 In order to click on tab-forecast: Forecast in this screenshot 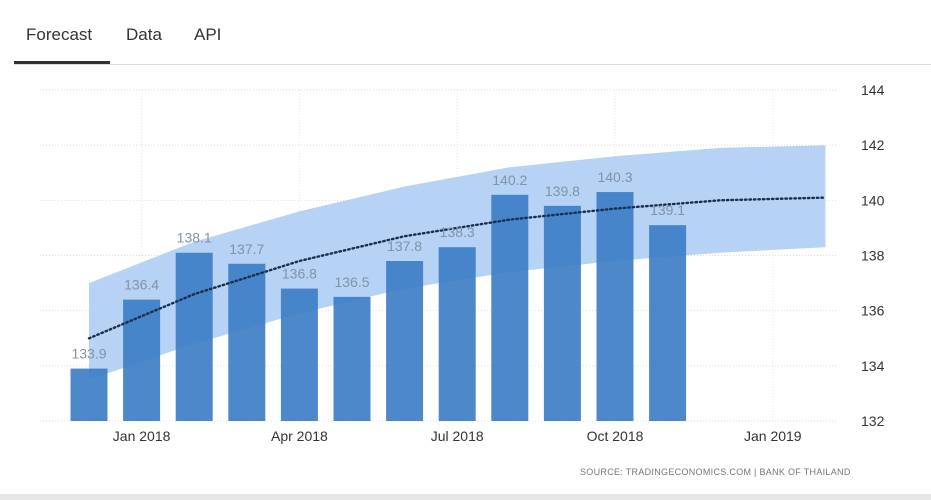, I will do `click(59, 34)`.